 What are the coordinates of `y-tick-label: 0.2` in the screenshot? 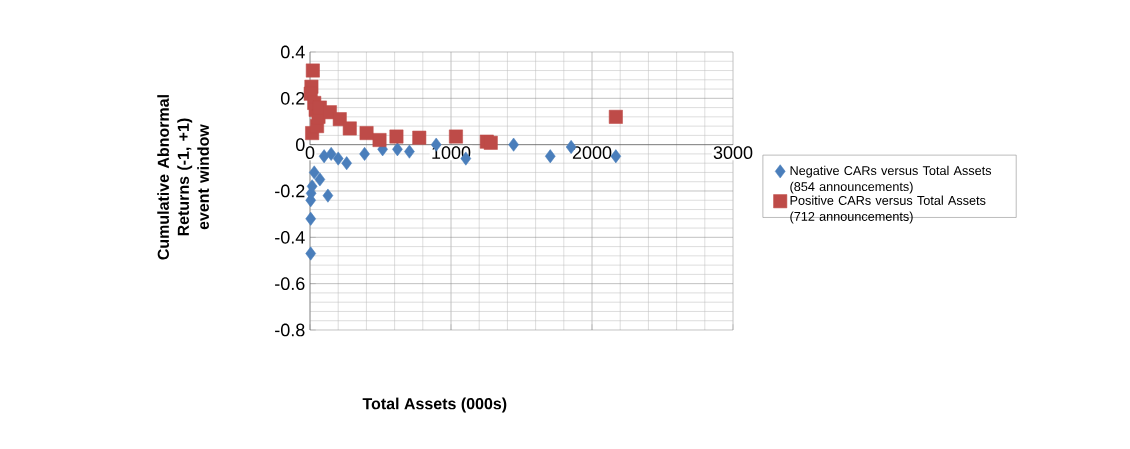 It's located at (292, 98).